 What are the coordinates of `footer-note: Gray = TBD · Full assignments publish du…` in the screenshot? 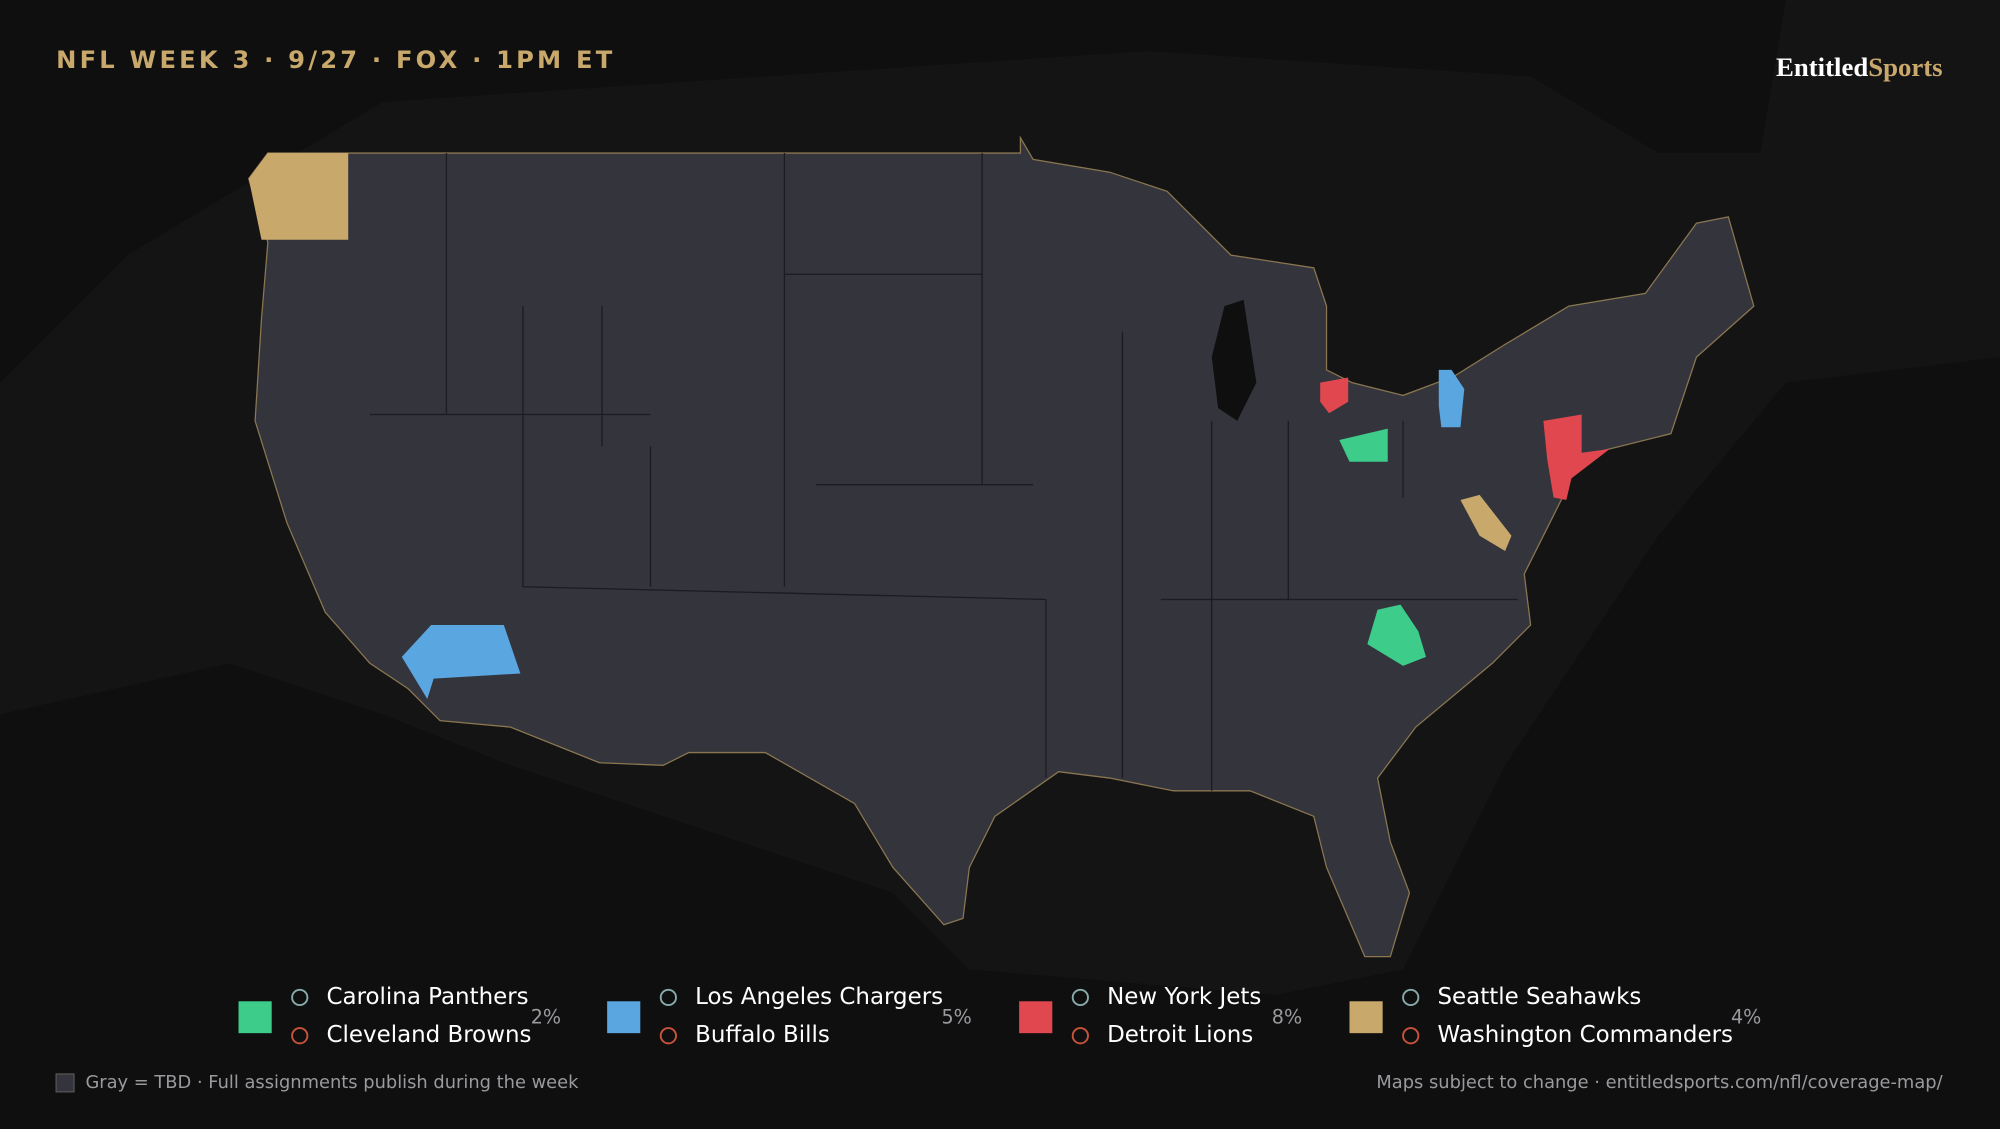 It's located at (332, 1082).